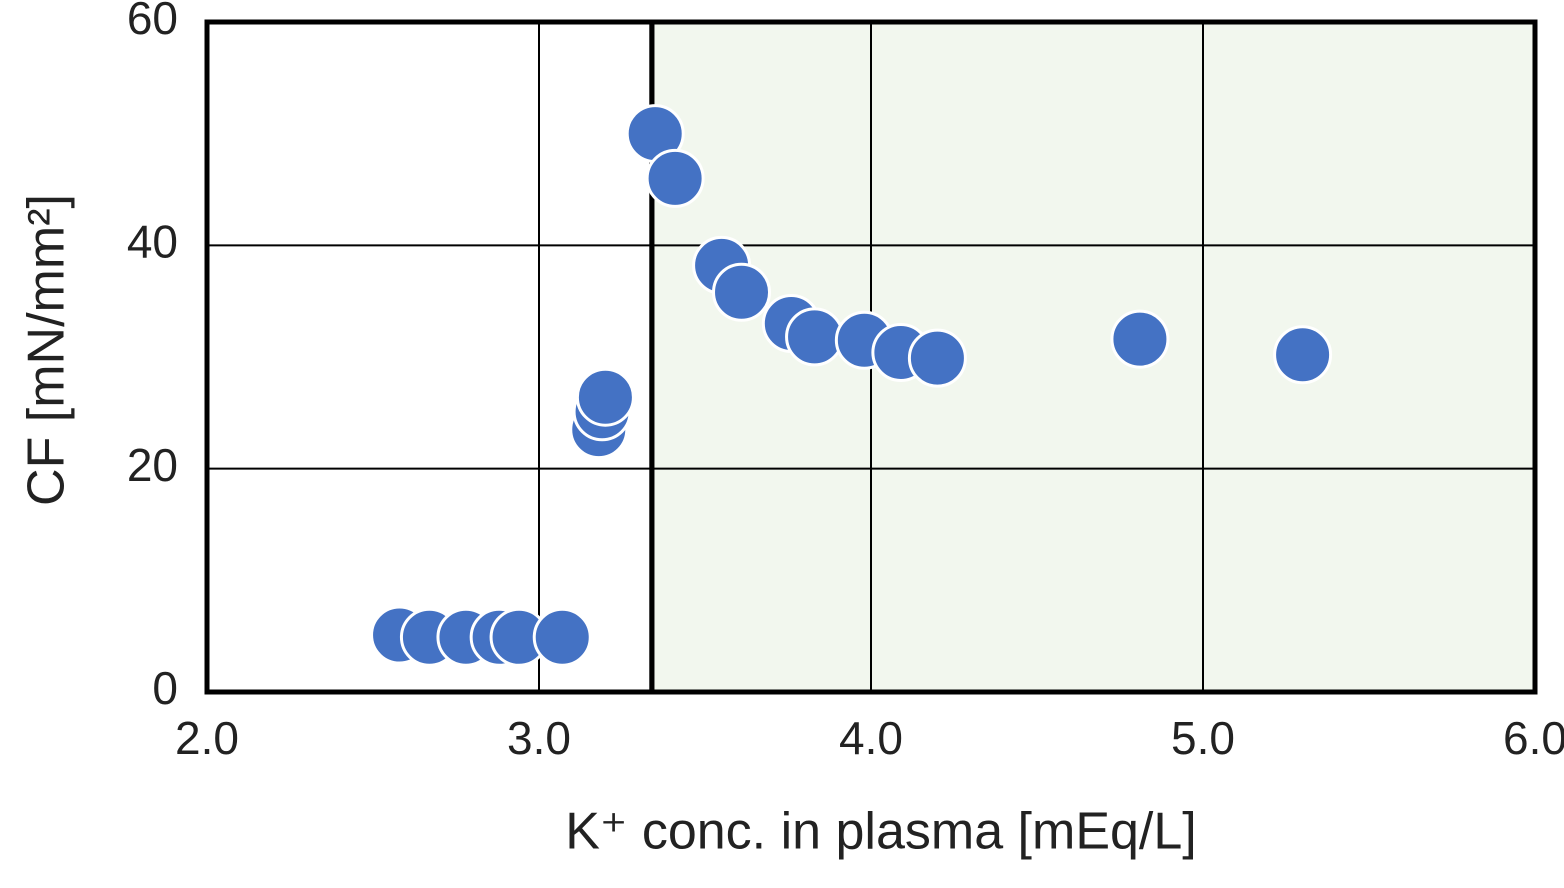  I want to click on x-tick-label: 4.0, so click(871, 738).